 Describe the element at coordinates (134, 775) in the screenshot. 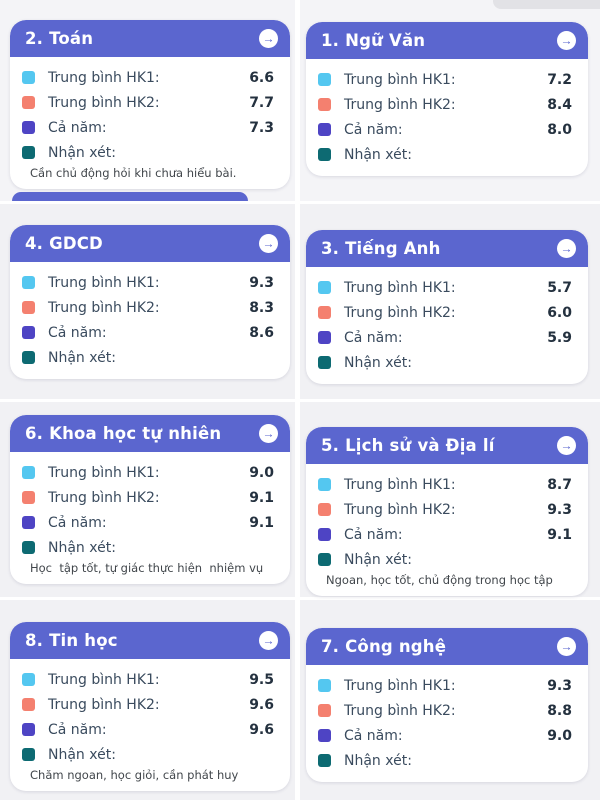

I see `comment-text: Chăm ngoan, học giỏi, cần phát huy` at that location.